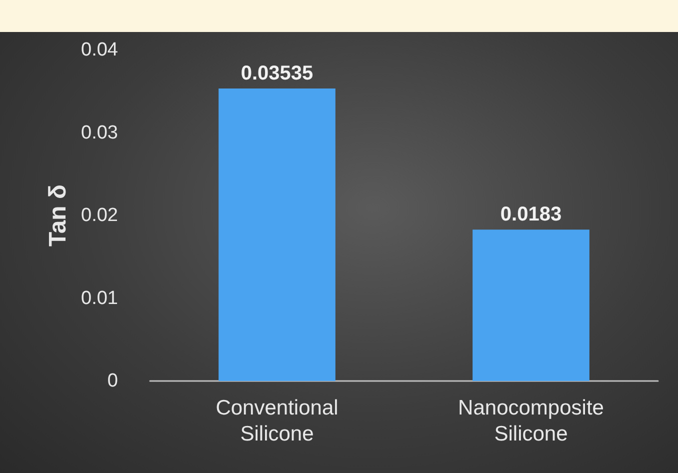 The height and width of the screenshot is (473, 678). What do you see at coordinates (531, 421) in the screenshot?
I see `x-tick-label: Nanocomposite Silicone` at bounding box center [531, 421].